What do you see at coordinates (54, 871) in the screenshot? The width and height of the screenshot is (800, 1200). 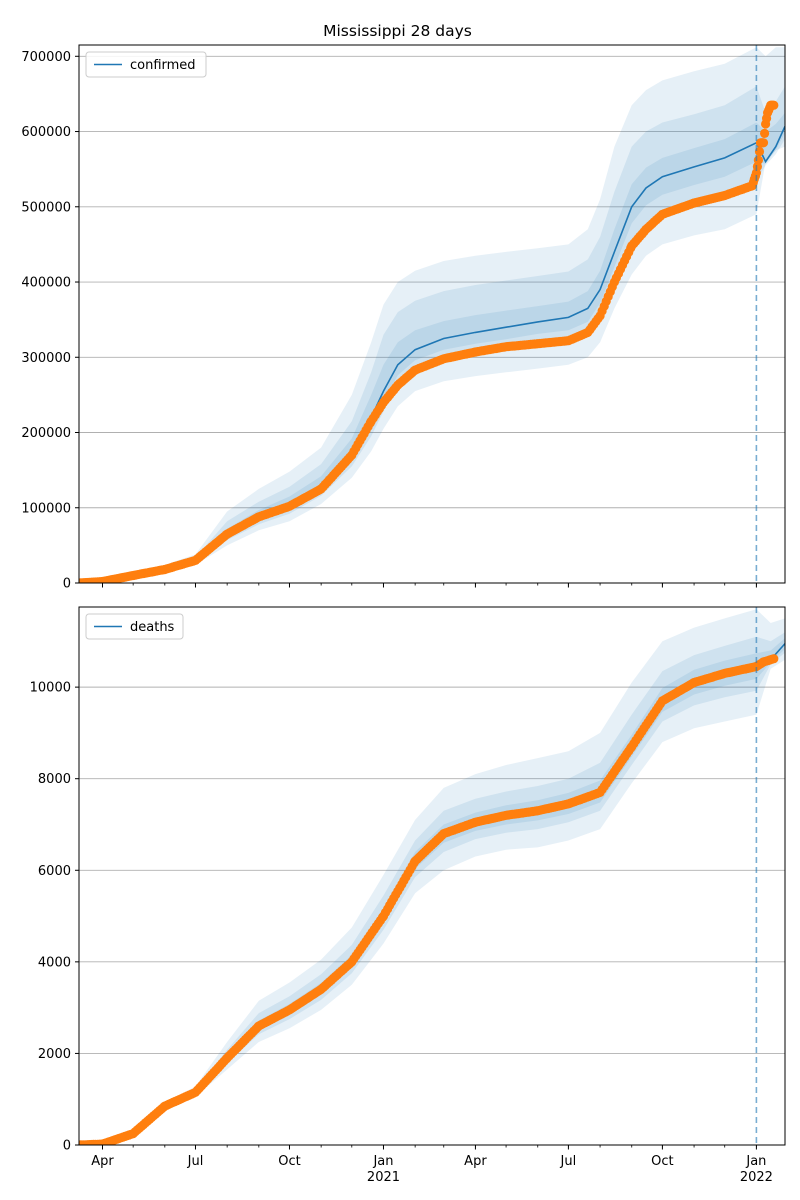 I see `y-tick-label: 6000` at bounding box center [54, 871].